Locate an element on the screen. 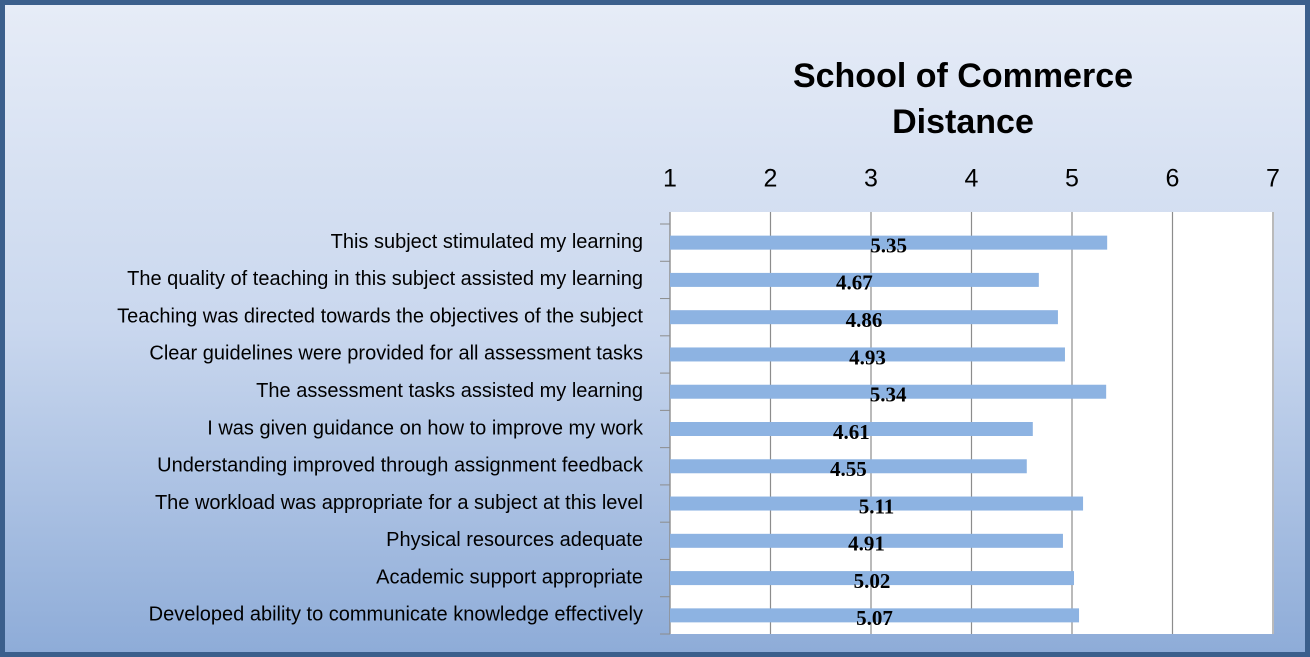  x-tick-label: 4 is located at coordinates (972, 179).